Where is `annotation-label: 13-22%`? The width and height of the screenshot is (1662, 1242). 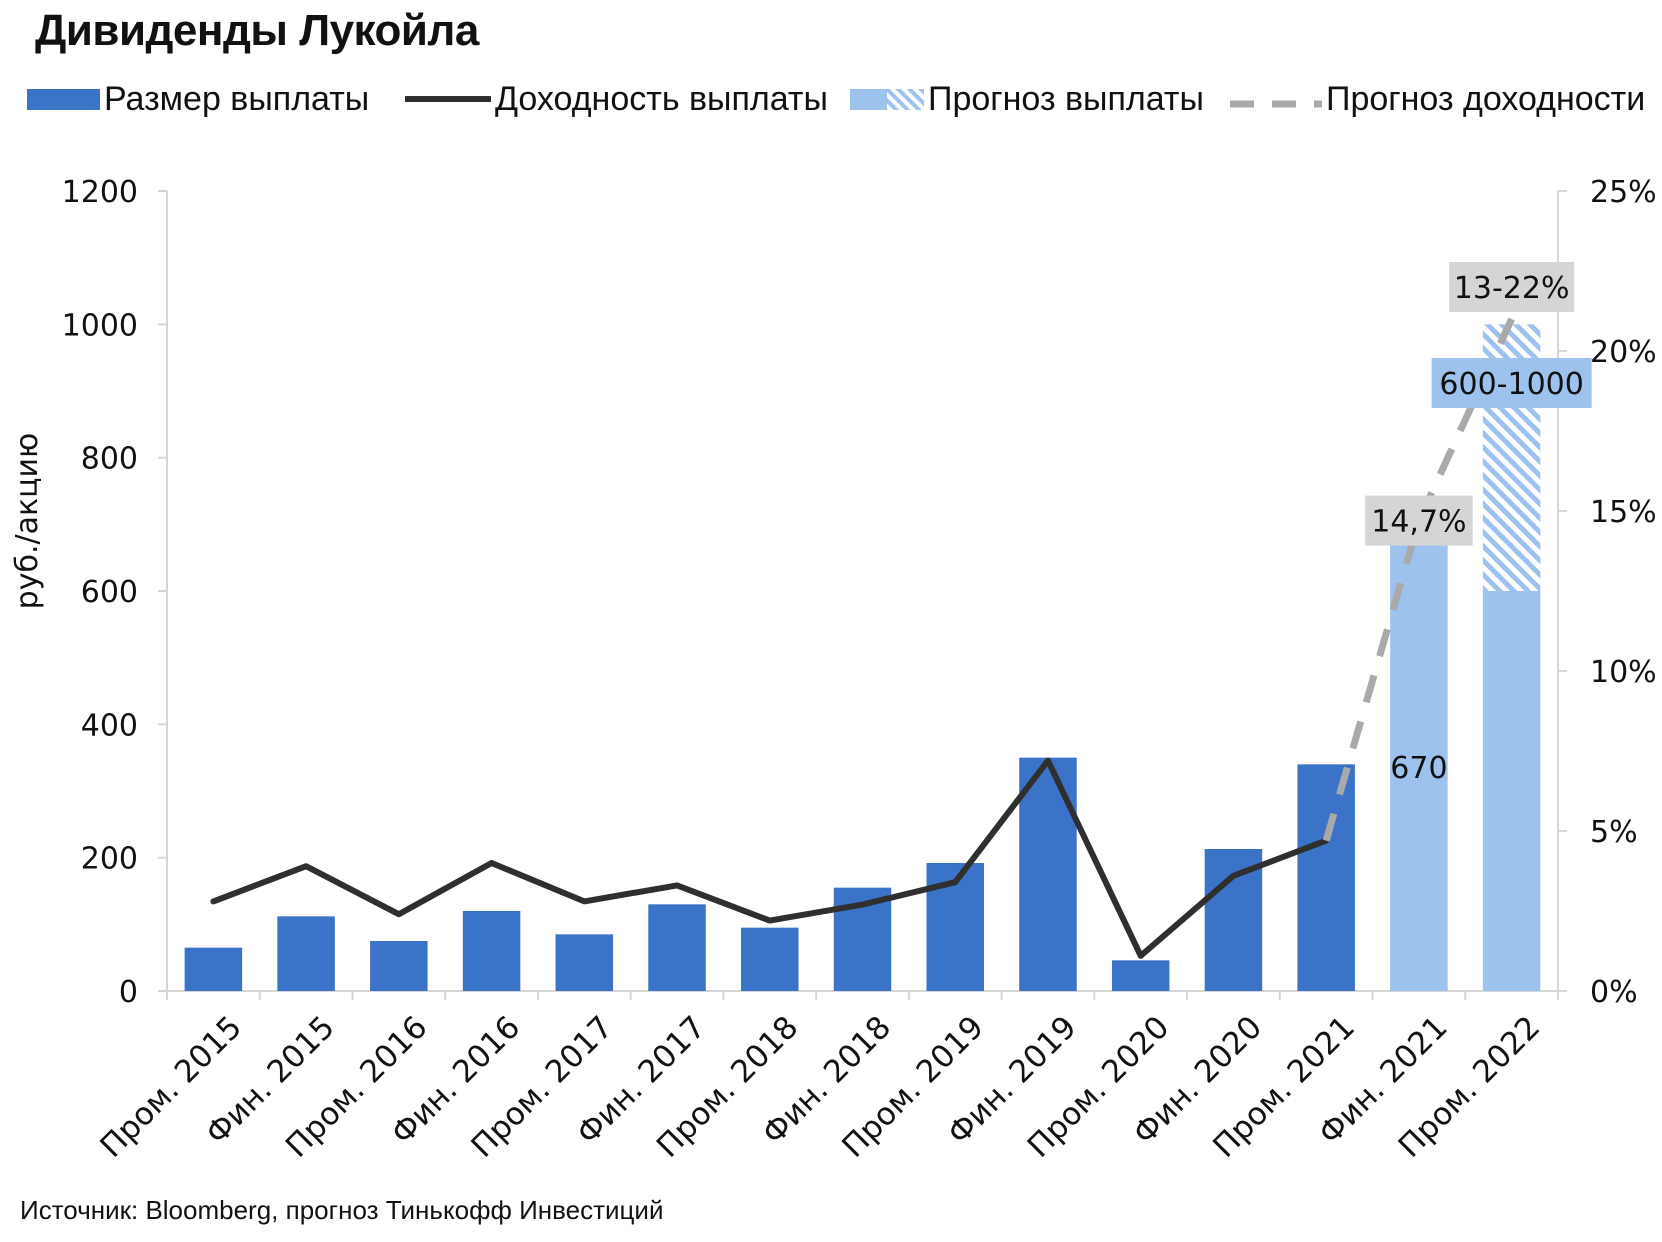
annotation-label: 13-22% is located at coordinates (1512, 288).